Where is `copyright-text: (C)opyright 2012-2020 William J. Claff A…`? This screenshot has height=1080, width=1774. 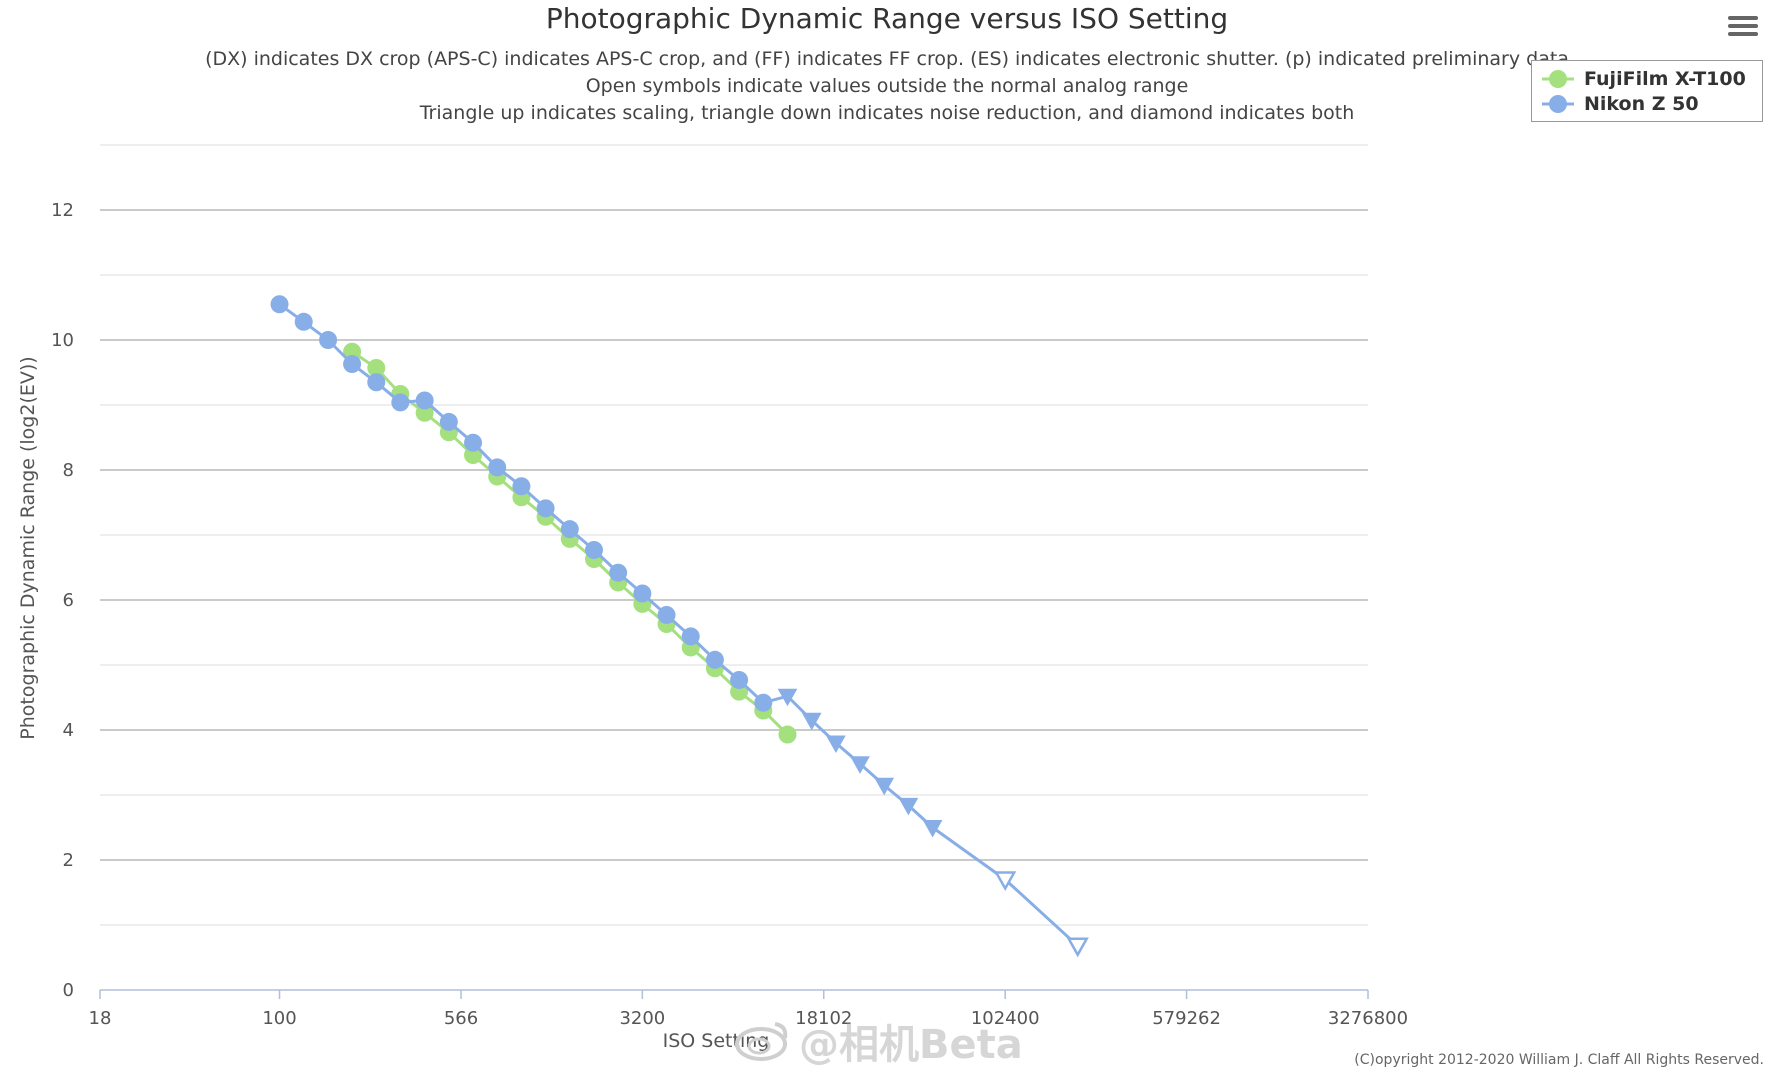 copyright-text: (C)opyright 2012-2020 William J. Claff A… is located at coordinates (1559, 1060).